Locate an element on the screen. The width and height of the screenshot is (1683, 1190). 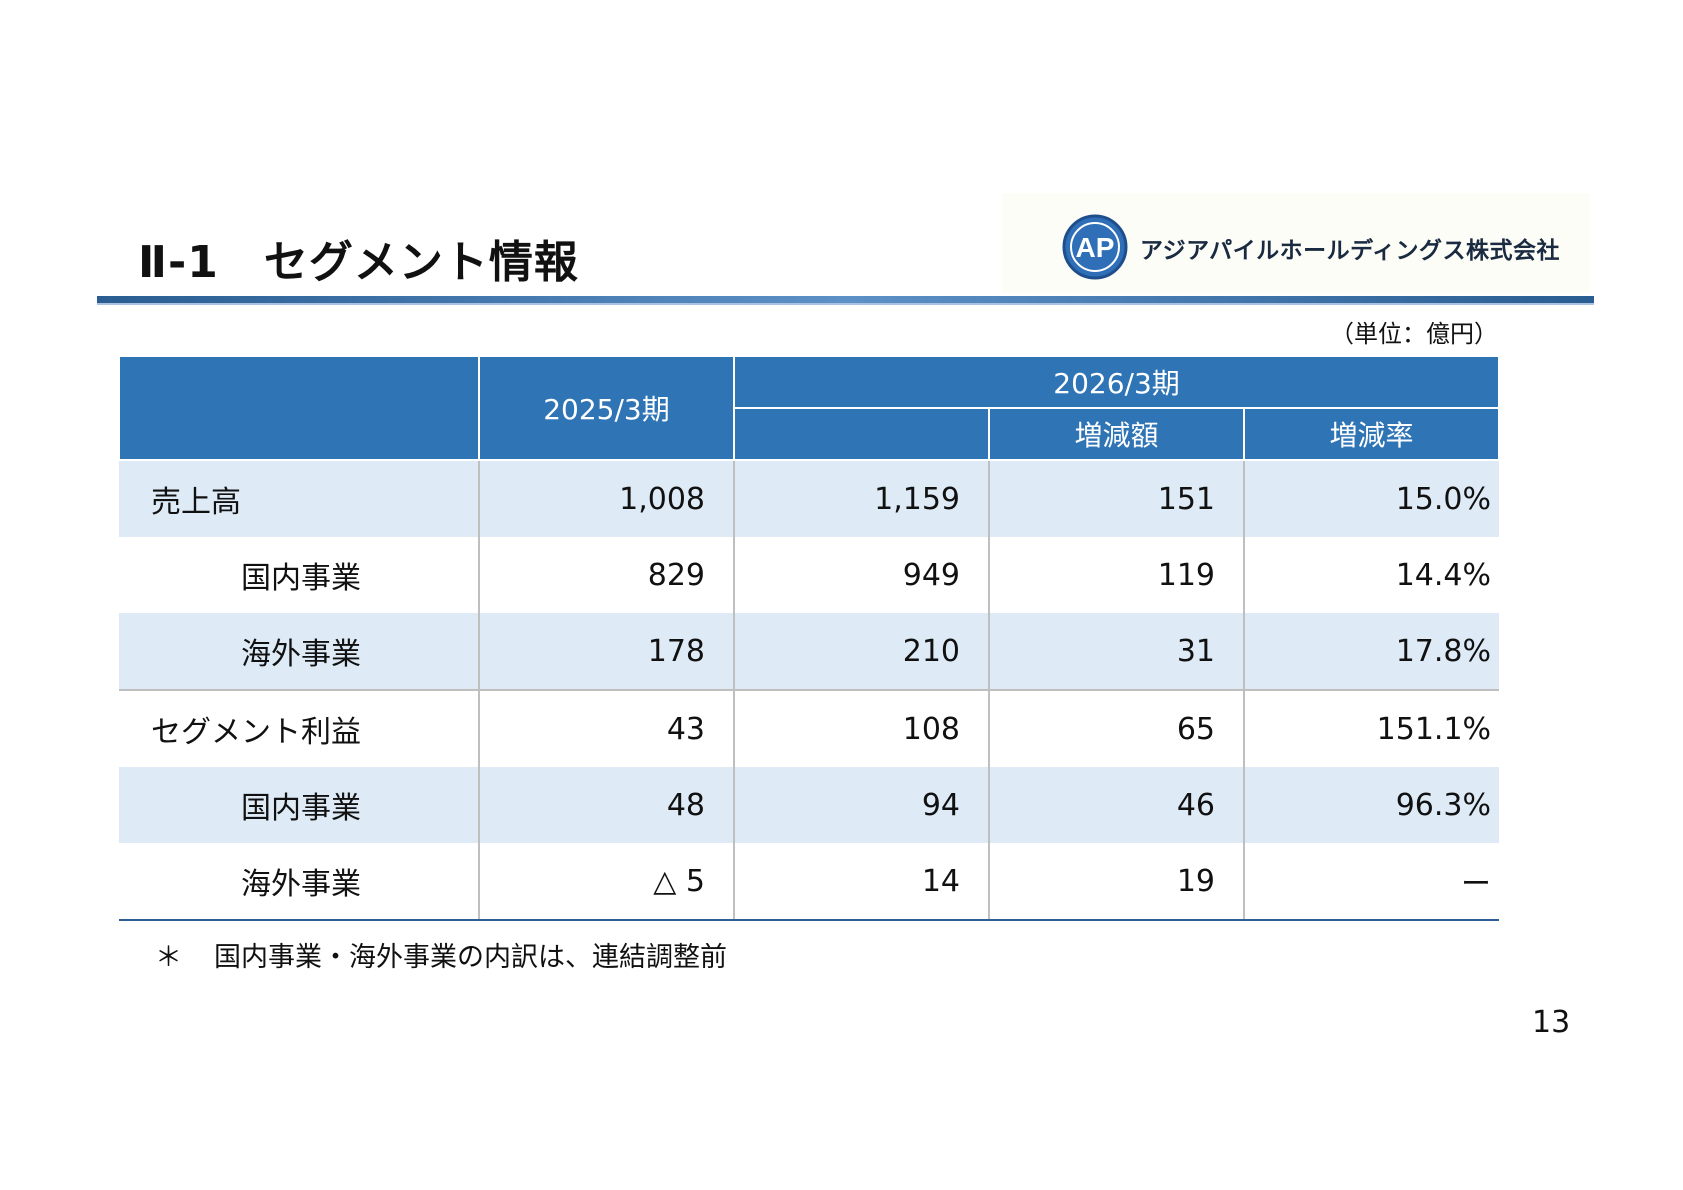
cell-fy2025: 43 is located at coordinates (606, 728).